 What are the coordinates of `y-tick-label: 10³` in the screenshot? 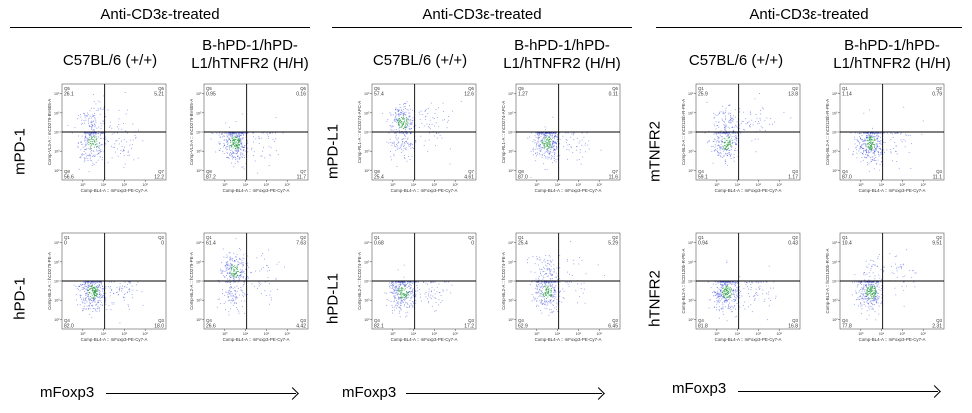 It's located at (199, 301).